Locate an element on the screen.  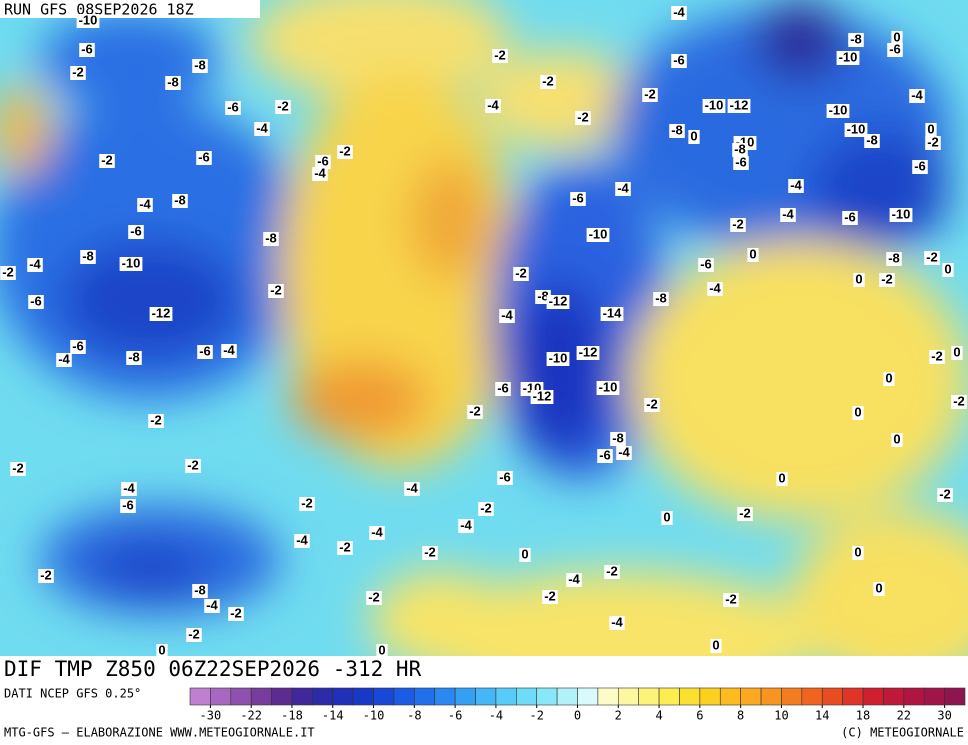
title-box is located at coordinates (229, 670).